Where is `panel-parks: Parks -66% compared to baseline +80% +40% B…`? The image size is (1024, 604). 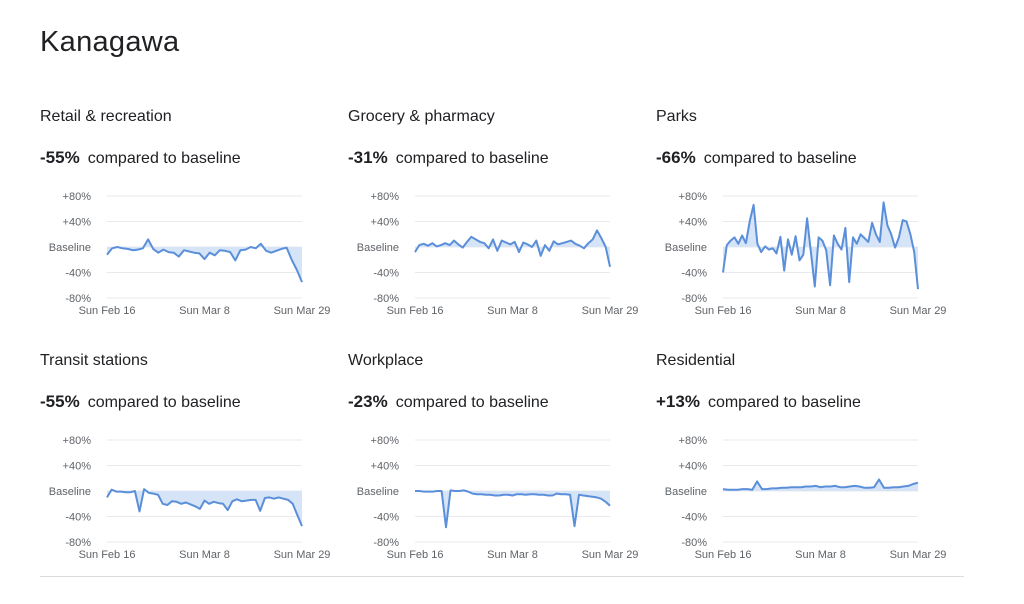
panel-parks: Parks -66% compared to baseline +80% +40% B… is located at coordinates (806, 223).